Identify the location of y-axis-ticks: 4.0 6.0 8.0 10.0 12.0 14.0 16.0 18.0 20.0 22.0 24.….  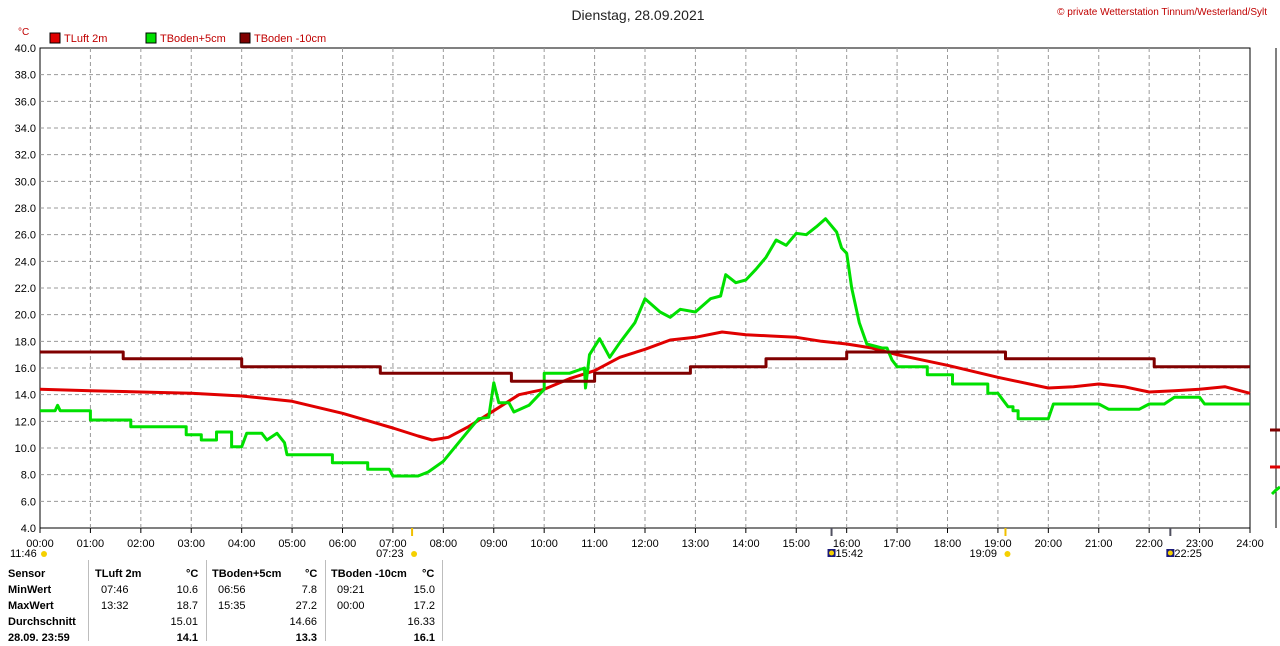
(25, 289).